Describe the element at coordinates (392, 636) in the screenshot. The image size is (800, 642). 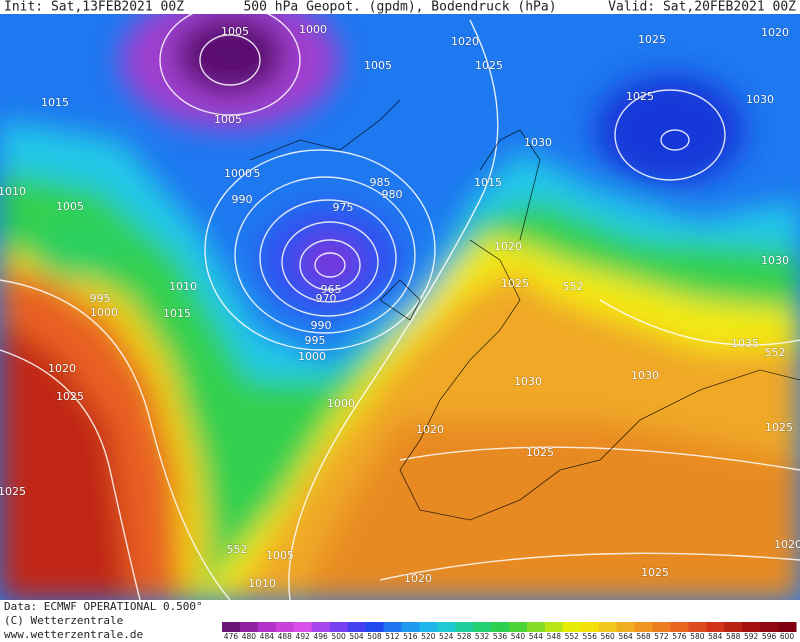
I see `colorbar-label: 512` at that location.